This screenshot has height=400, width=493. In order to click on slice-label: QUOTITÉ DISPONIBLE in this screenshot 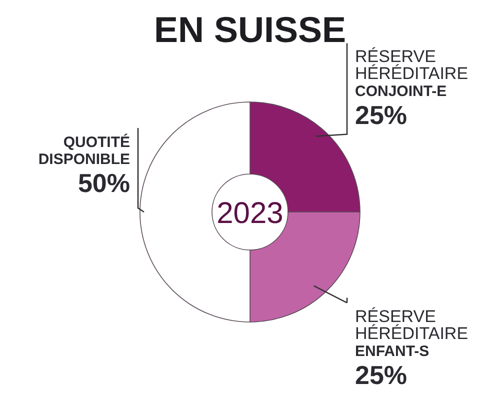, I will do `click(84, 150)`.